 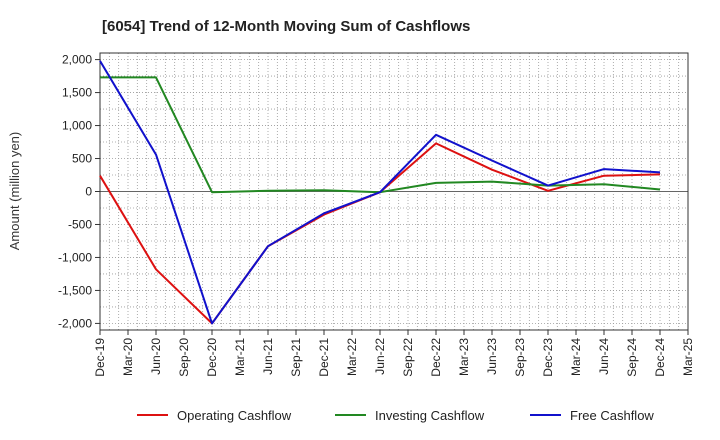 I want to click on x-tick-label: Mar-22, so click(x=352, y=357).